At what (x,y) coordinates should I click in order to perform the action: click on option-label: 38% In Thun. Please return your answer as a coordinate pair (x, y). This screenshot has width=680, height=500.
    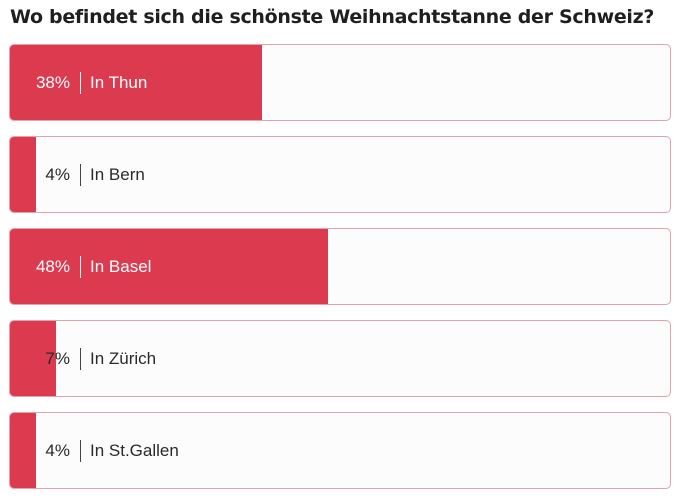
    Looking at the image, I should click on (78, 82).